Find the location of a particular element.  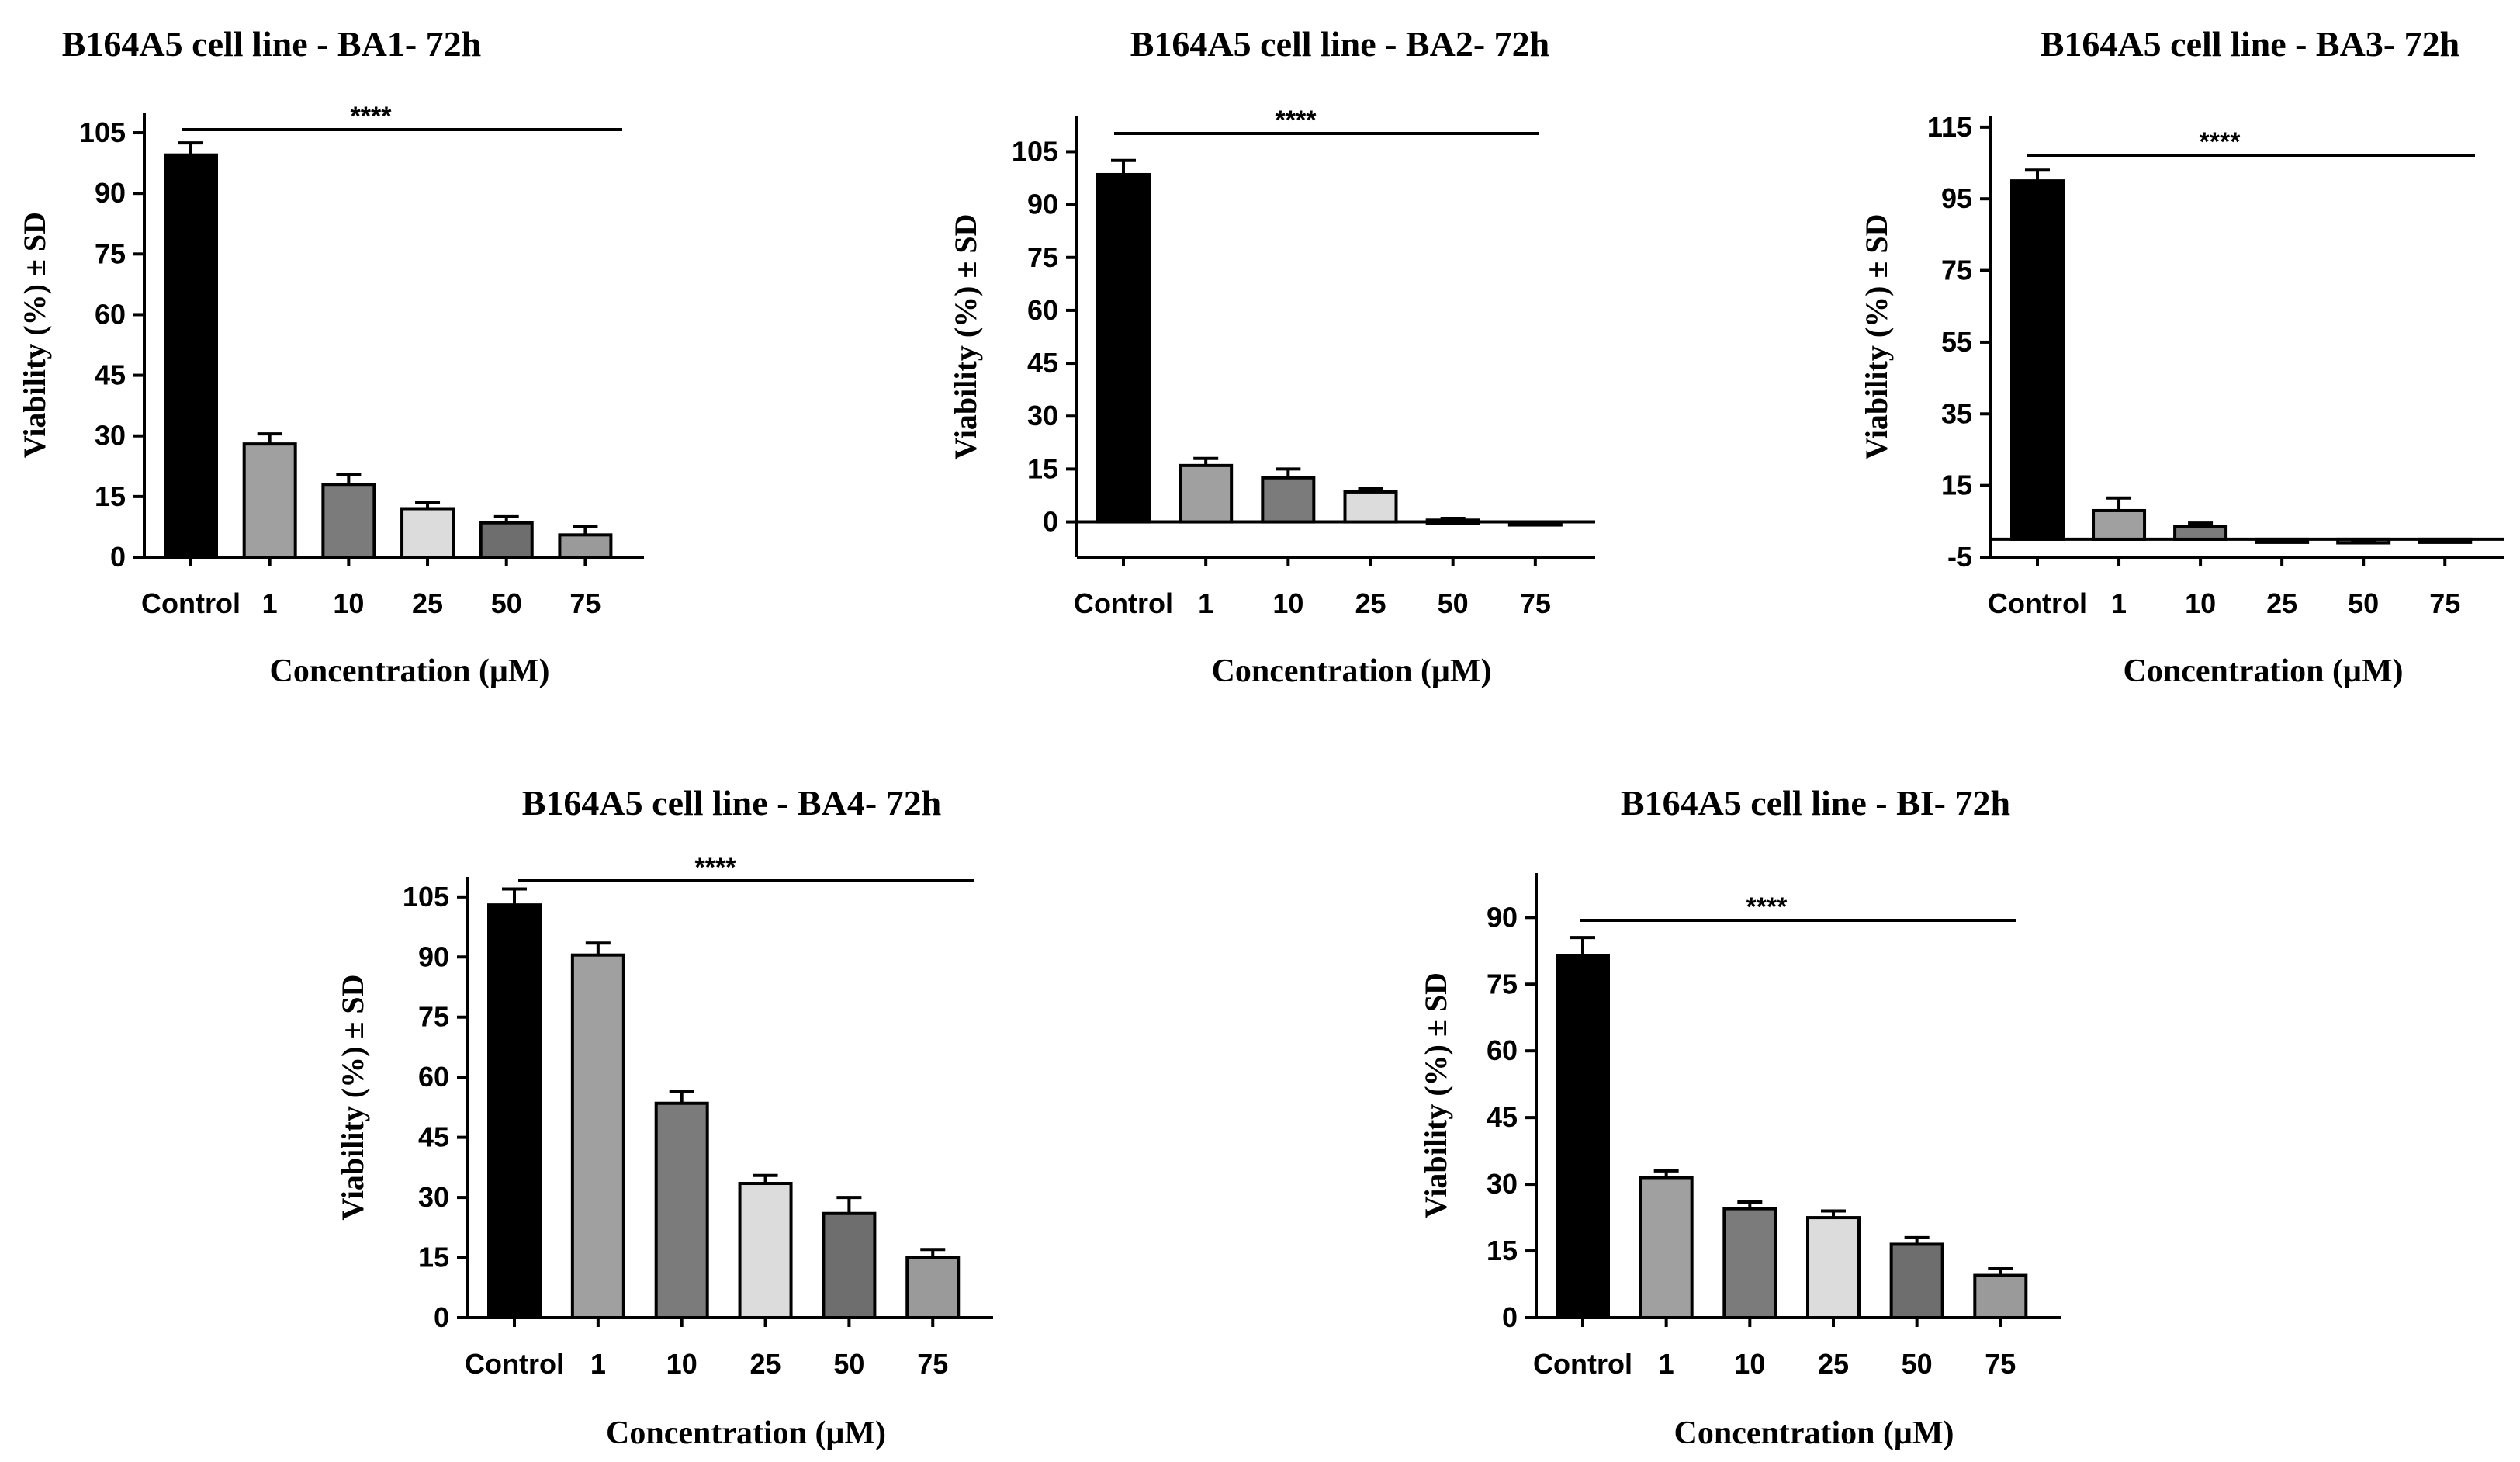

y-tick-label: 35 is located at coordinates (1956, 413).